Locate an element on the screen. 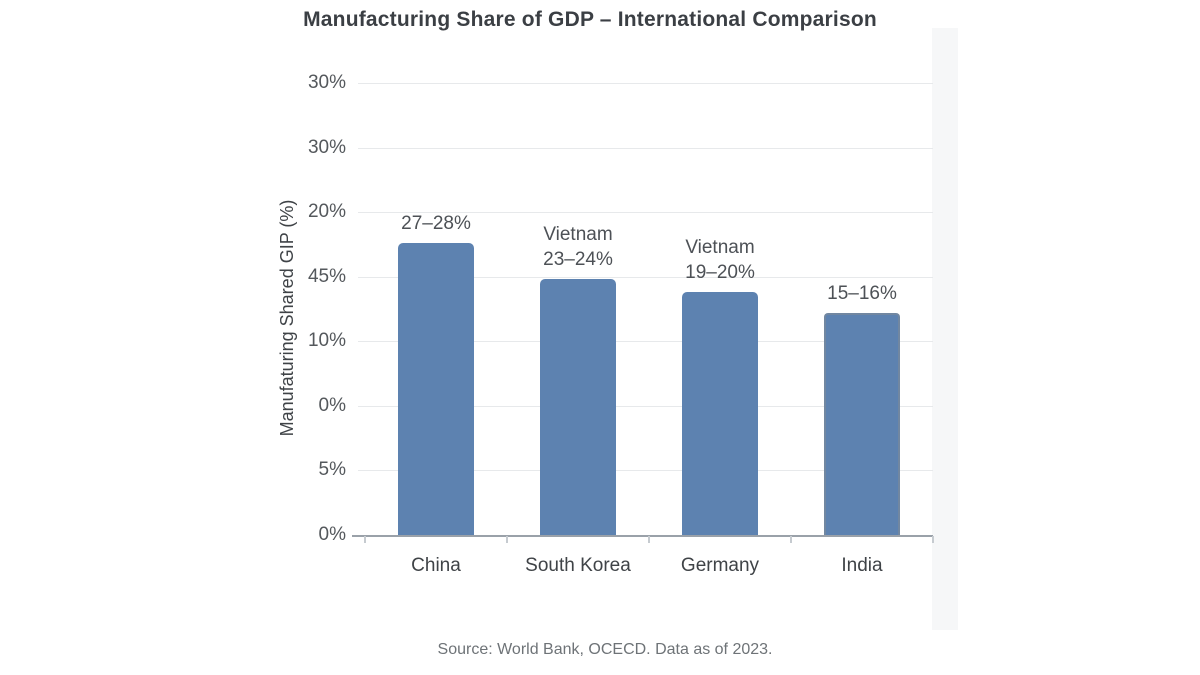 This screenshot has width=1200, height=675. bar-china is located at coordinates (436, 389).